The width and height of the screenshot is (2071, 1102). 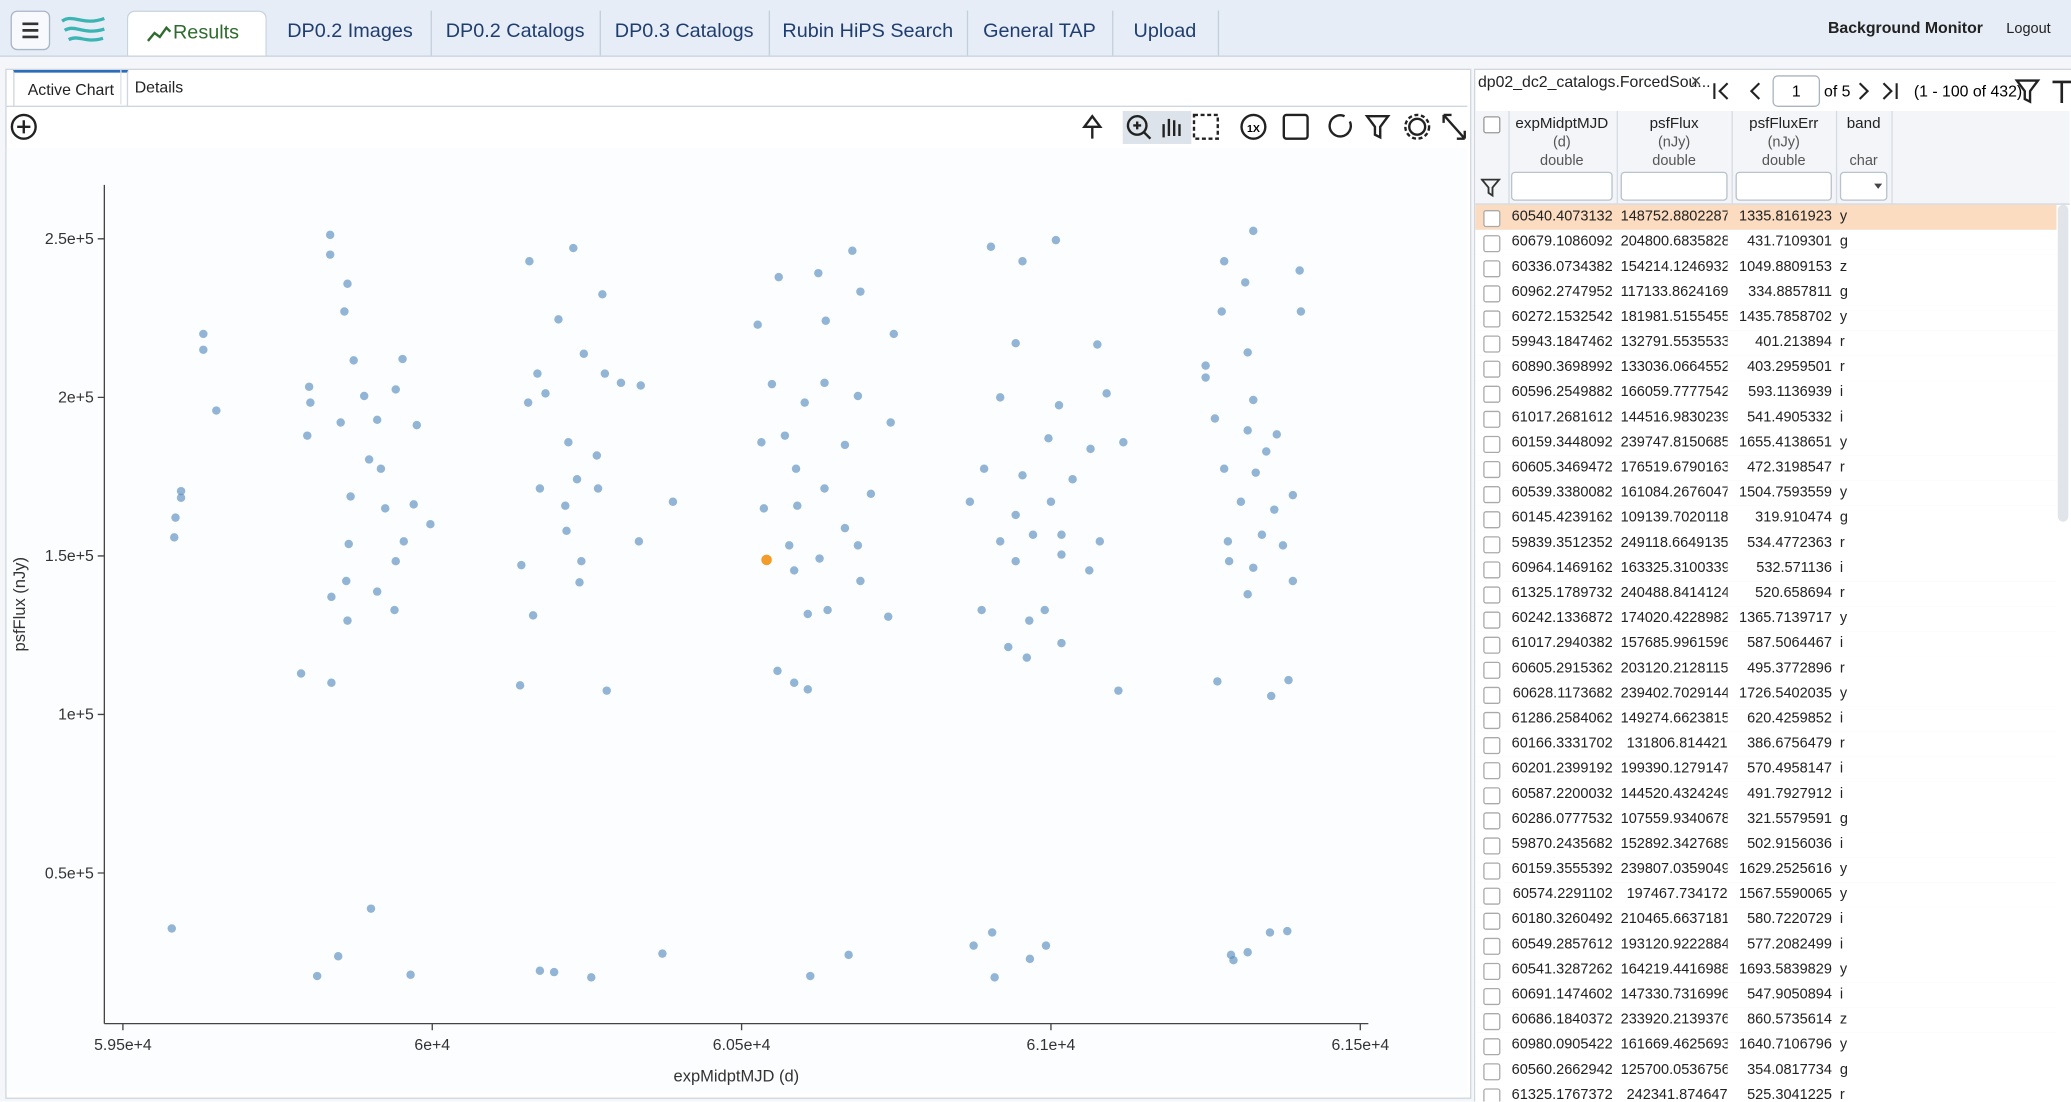 I want to click on pan-icon, so click(x=1171, y=128).